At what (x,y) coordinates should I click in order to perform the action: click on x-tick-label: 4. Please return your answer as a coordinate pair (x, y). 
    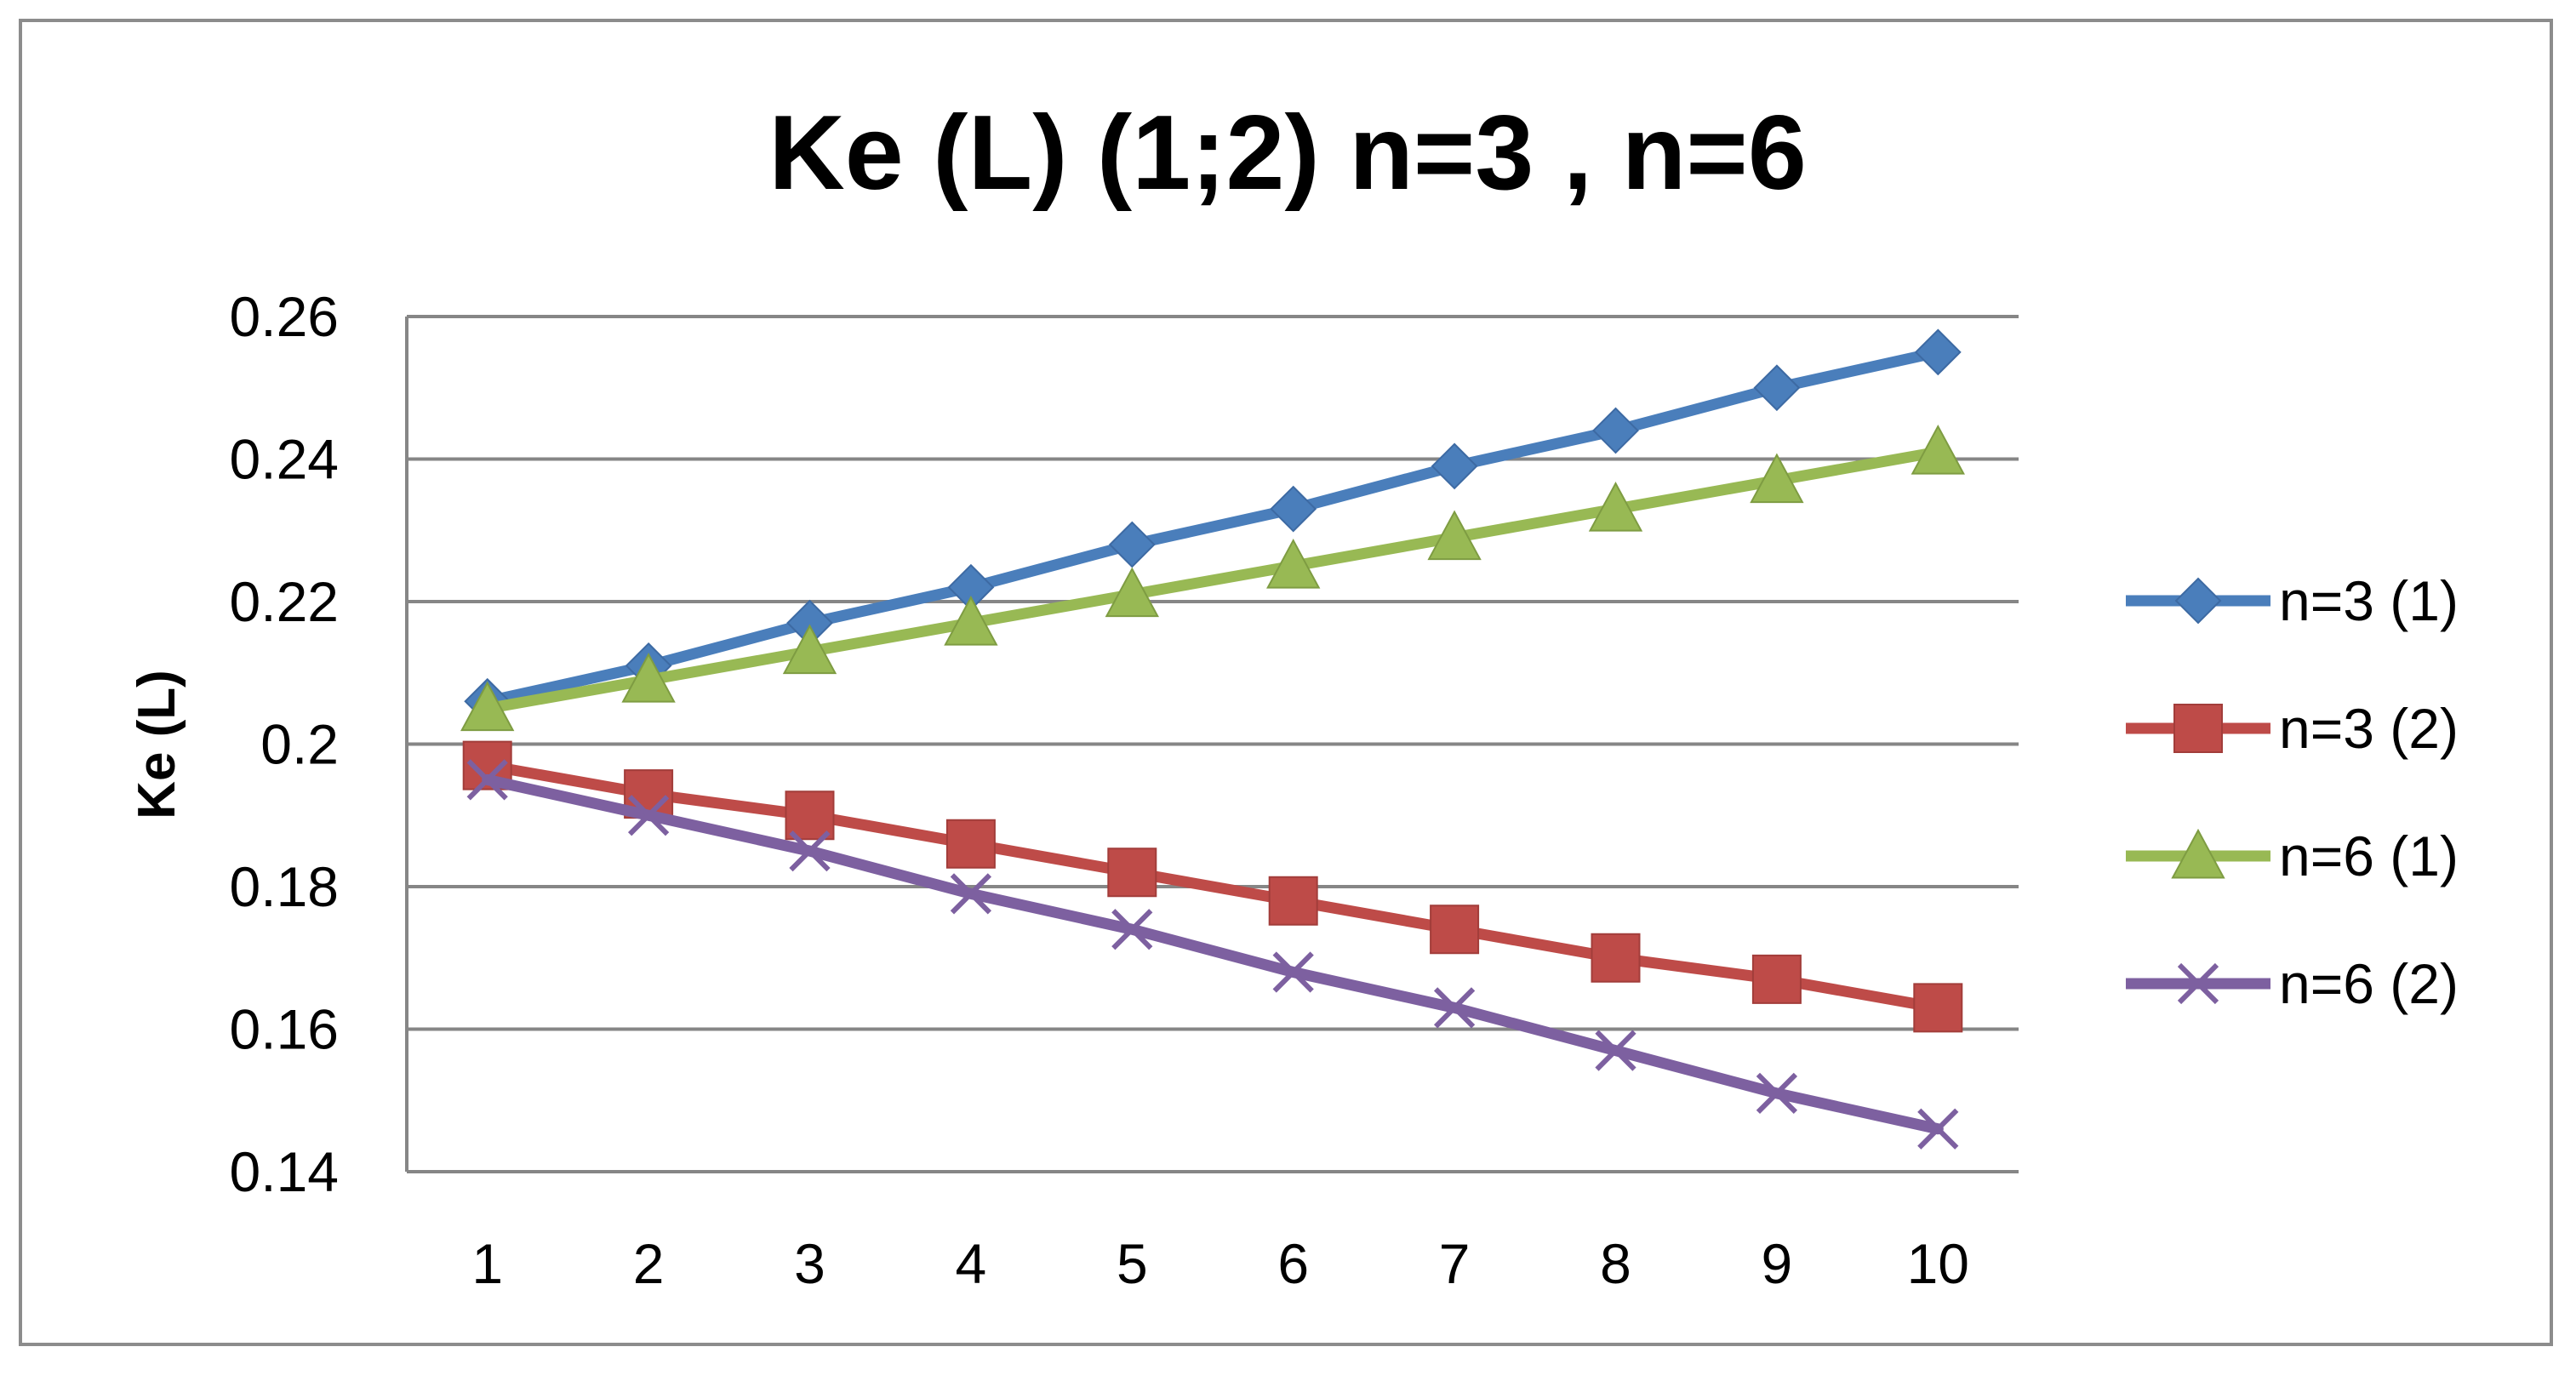
    Looking at the image, I should click on (971, 1263).